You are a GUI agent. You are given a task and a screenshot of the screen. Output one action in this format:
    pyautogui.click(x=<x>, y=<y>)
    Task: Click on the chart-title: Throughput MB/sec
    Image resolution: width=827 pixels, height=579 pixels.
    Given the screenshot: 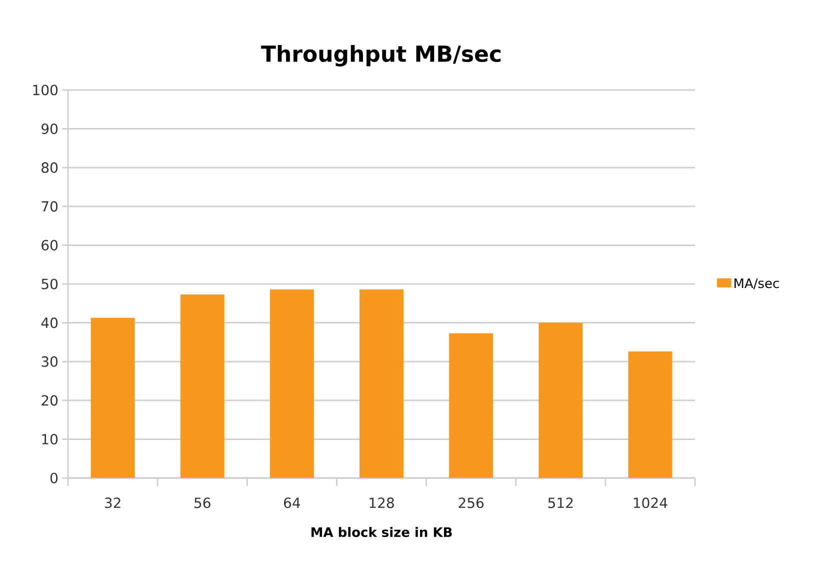 What is the action you would take?
    pyautogui.click(x=381, y=55)
    